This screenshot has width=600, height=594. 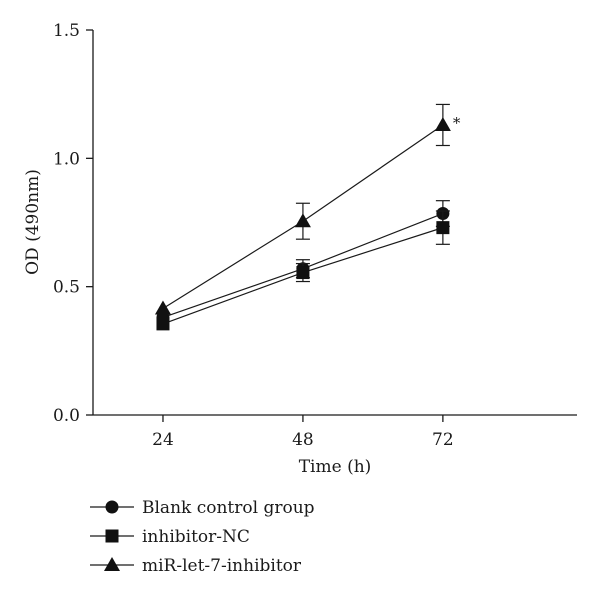 I want to click on x-tick-label: 24, so click(x=163, y=440).